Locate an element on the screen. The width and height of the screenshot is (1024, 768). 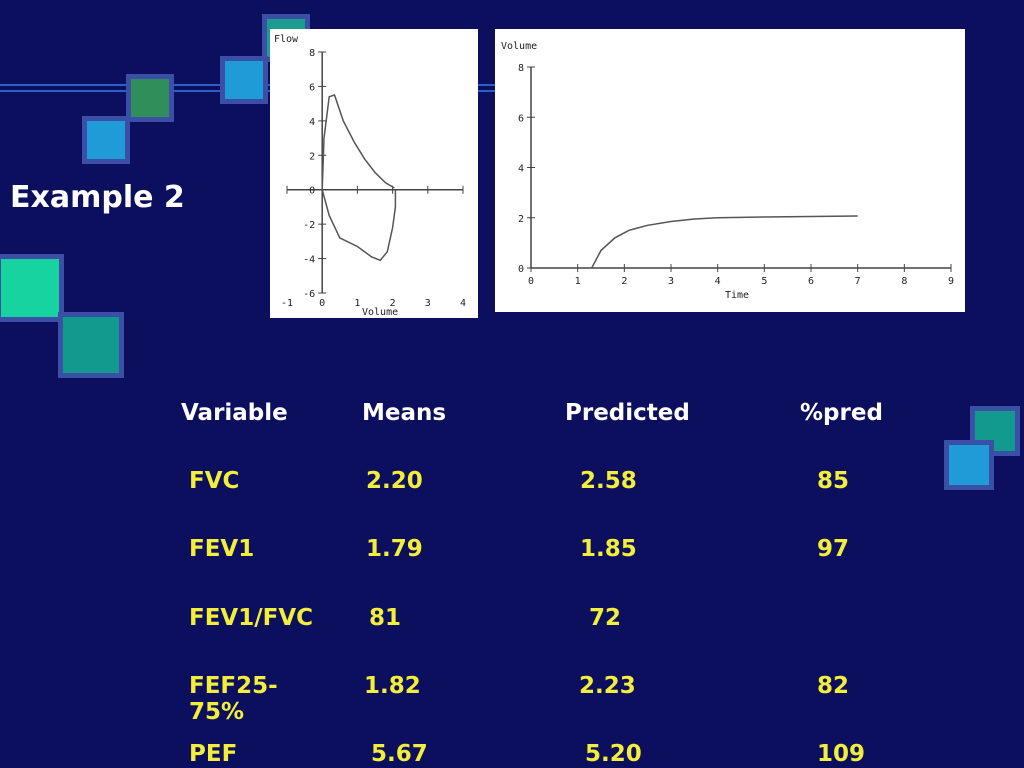
table-cell: FEV1/FVC is located at coordinates (251, 618).